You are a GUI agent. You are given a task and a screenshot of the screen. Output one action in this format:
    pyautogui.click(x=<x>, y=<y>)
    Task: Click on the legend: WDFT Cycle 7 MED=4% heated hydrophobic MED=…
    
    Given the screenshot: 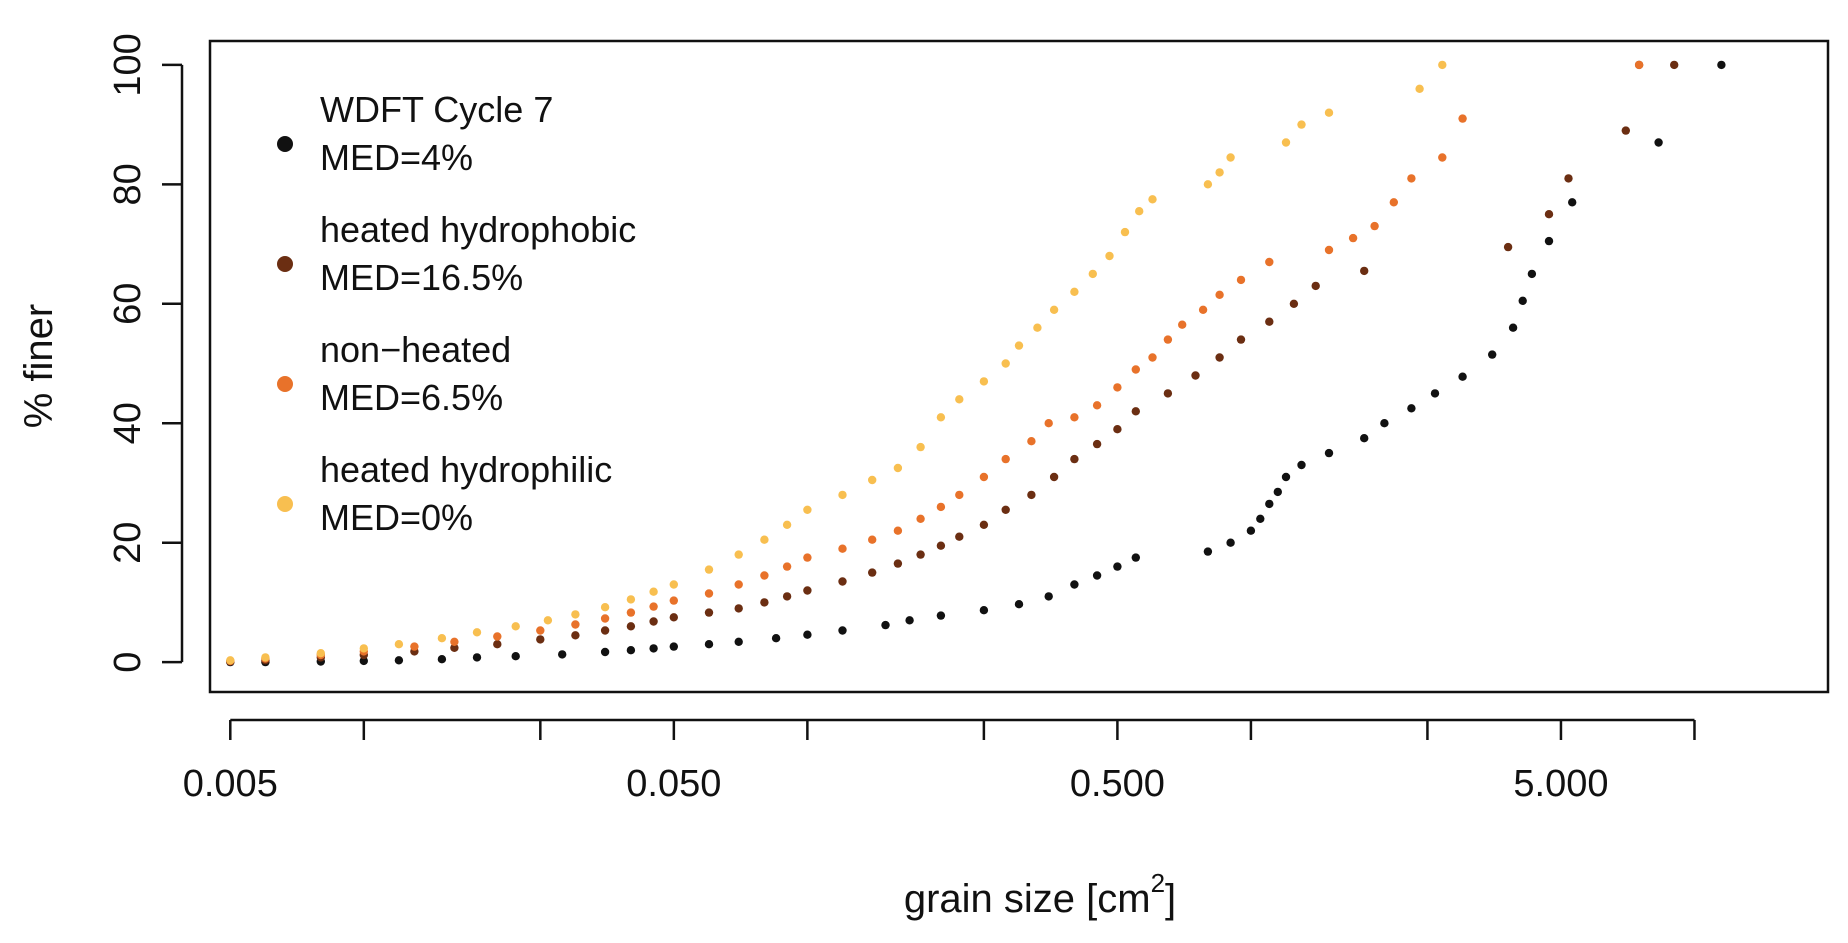 What is the action you would take?
    pyautogui.click(x=456, y=313)
    